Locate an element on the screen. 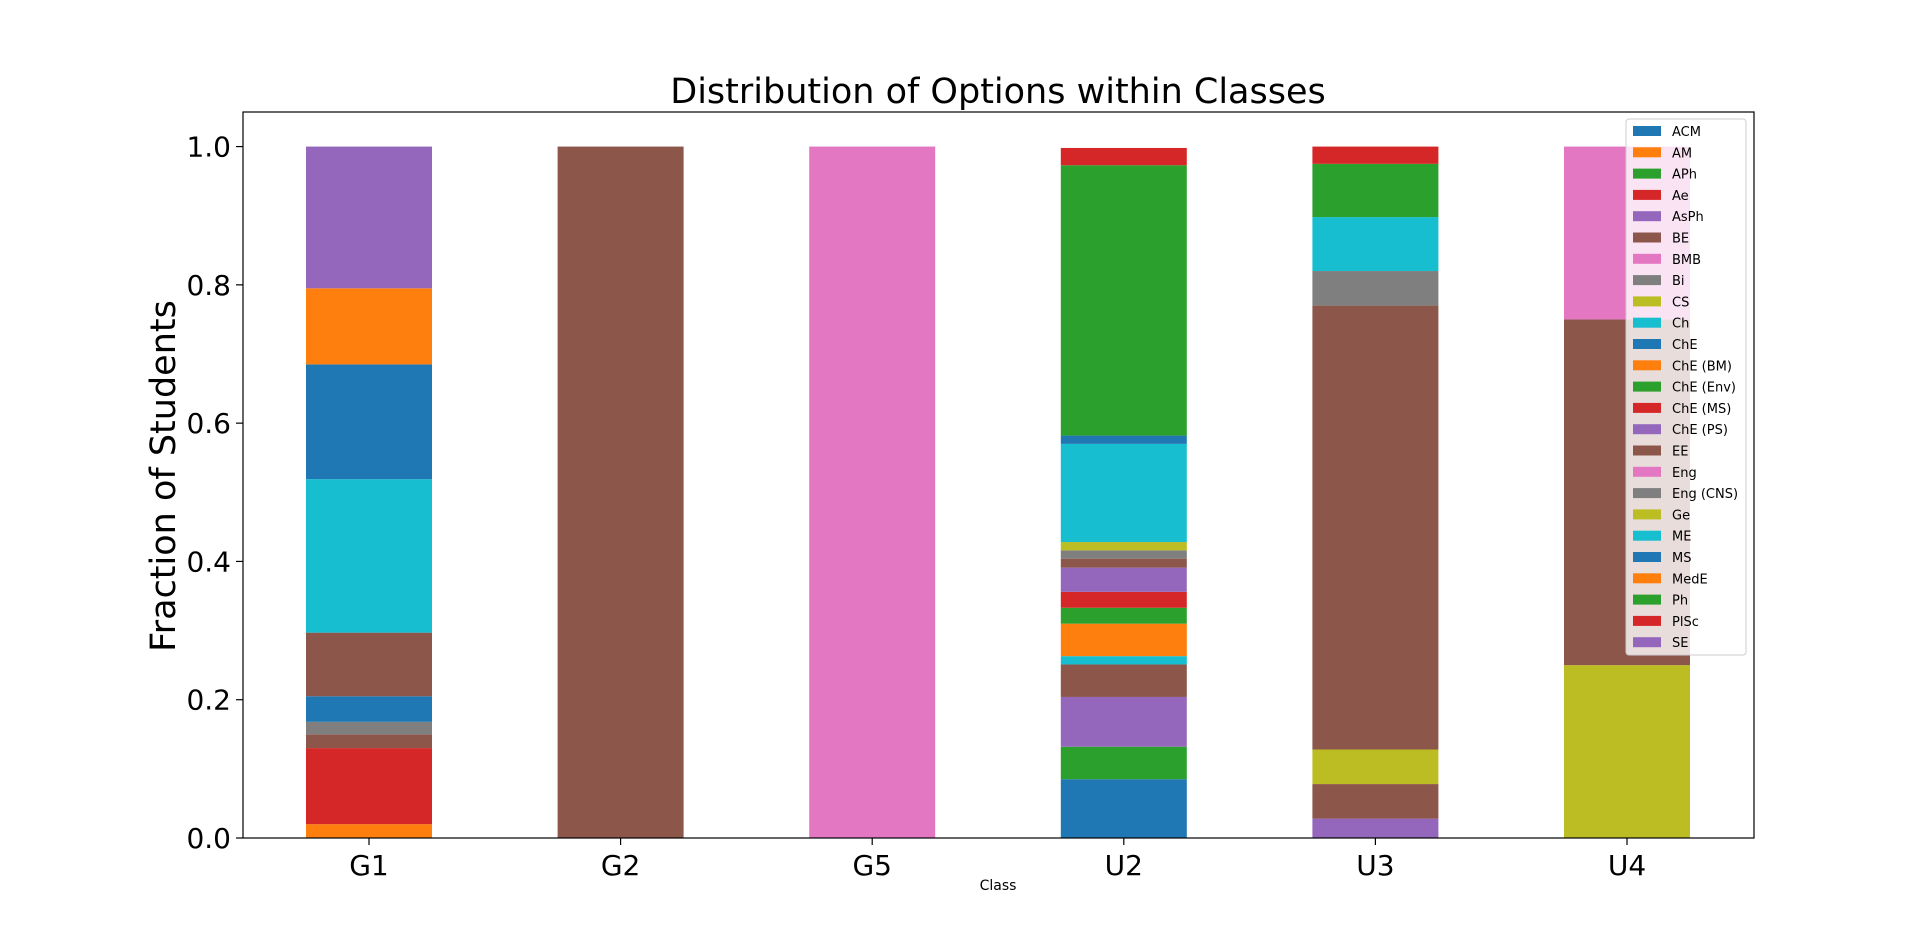 This screenshot has height=927, width=1920. legend-label: Ch is located at coordinates (1680, 324).